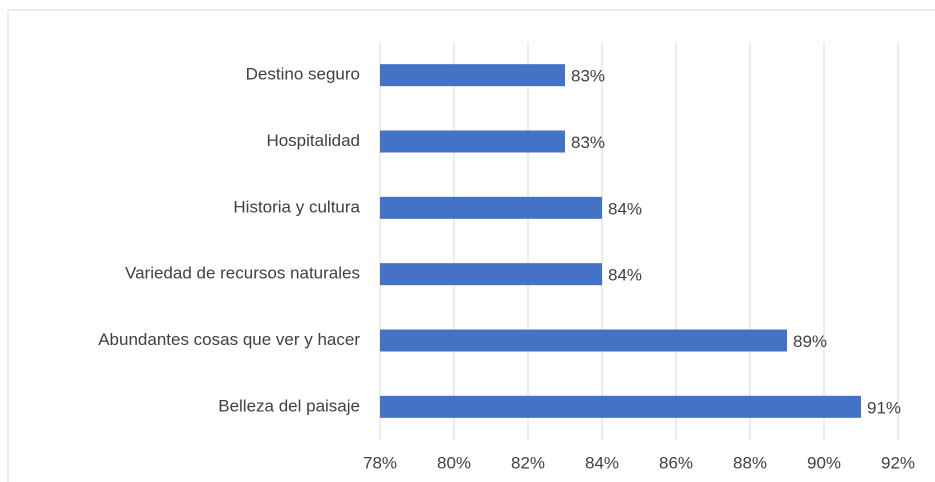  Describe the element at coordinates (750, 462) in the screenshot. I see `x-tick-label: 88%` at that location.